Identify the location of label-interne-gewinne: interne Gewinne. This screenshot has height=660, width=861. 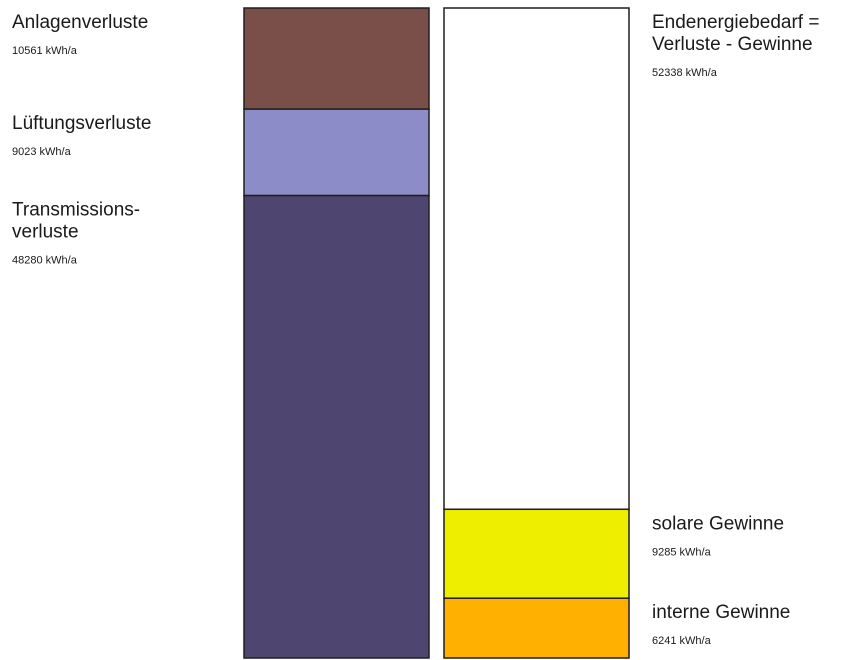
(721, 612).